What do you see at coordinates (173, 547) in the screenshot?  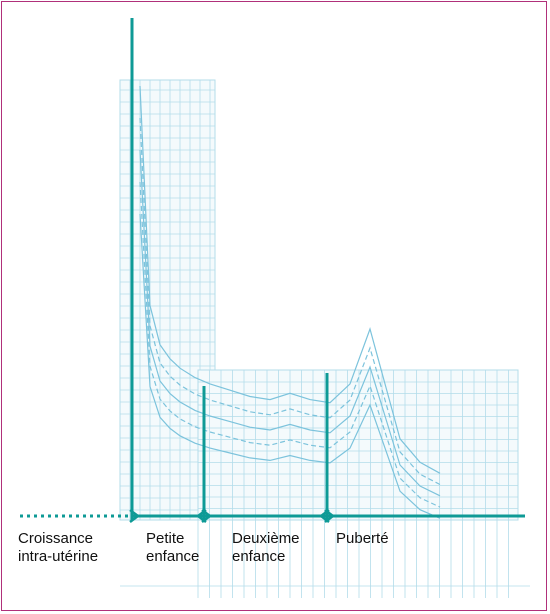 I see `phase-label-petite-enfance: Petite enfance` at bounding box center [173, 547].